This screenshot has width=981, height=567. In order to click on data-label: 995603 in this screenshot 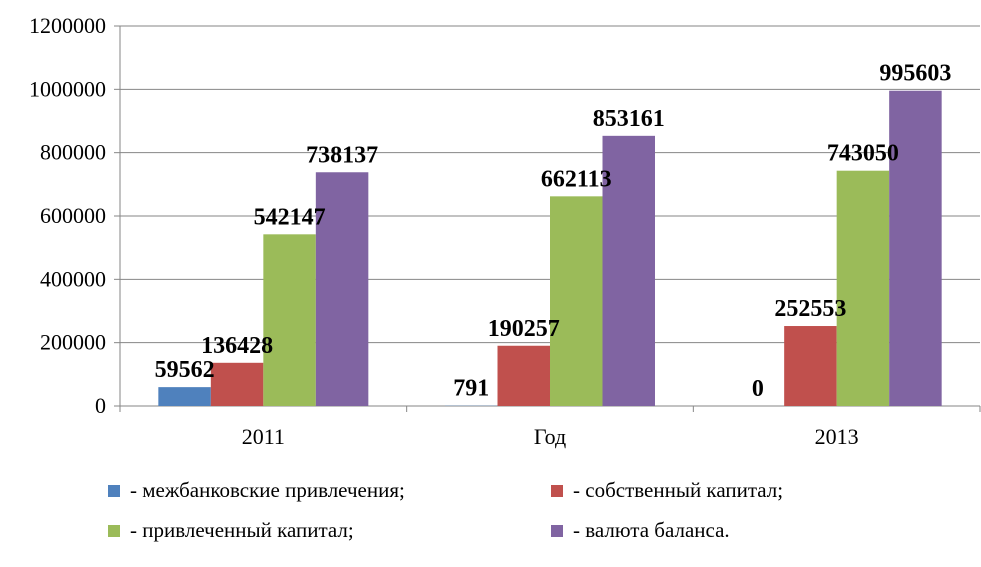, I will do `click(915, 74)`.